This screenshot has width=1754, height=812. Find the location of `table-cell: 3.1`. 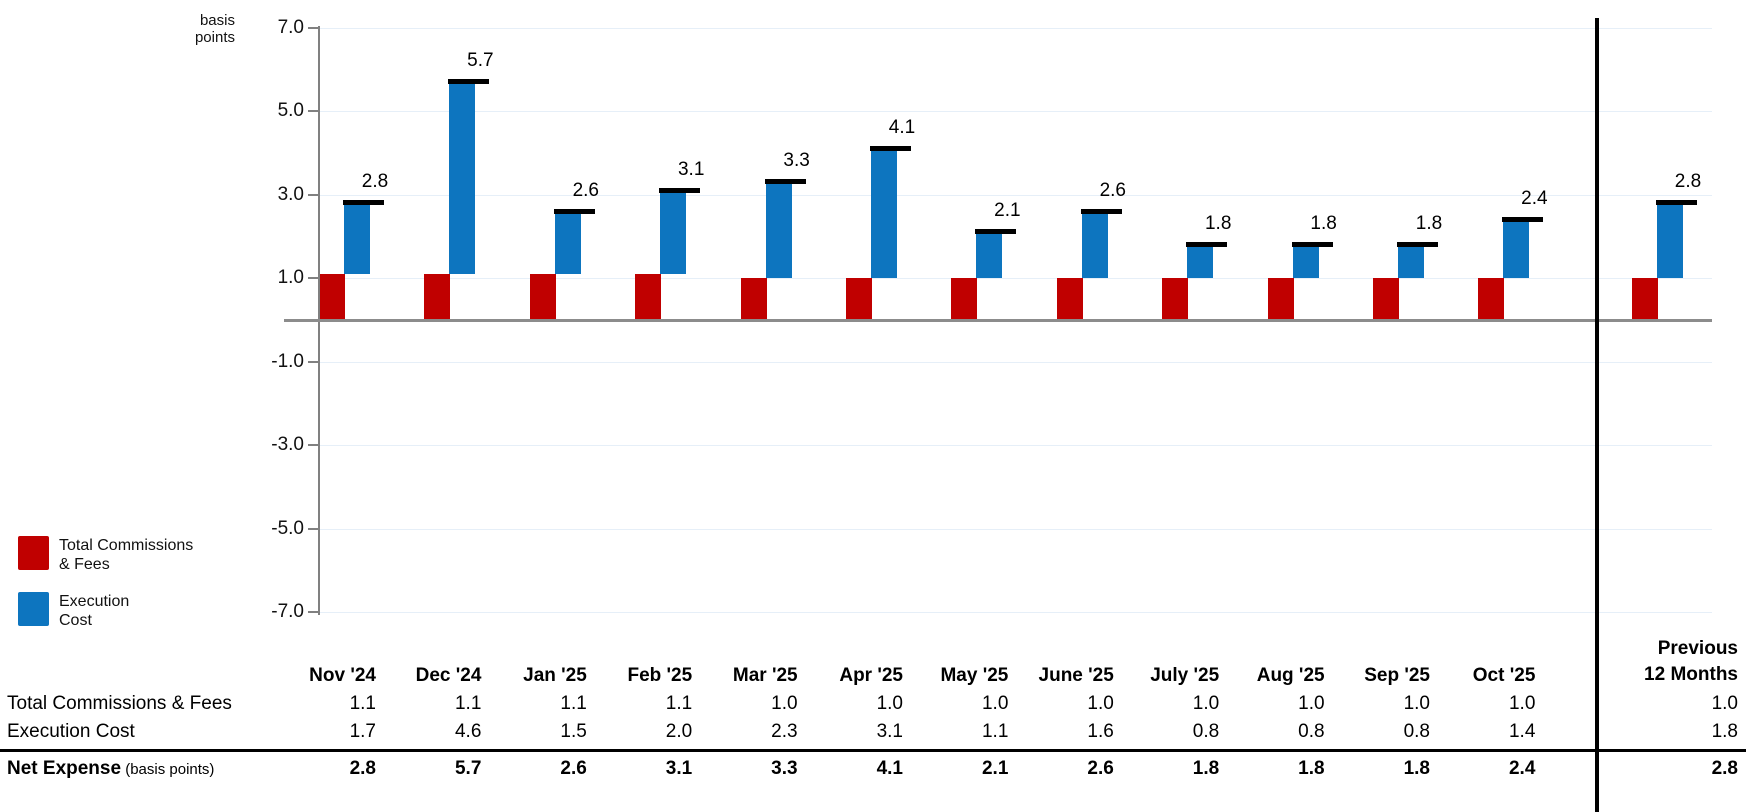

table-cell: 3.1 is located at coordinates (679, 768).